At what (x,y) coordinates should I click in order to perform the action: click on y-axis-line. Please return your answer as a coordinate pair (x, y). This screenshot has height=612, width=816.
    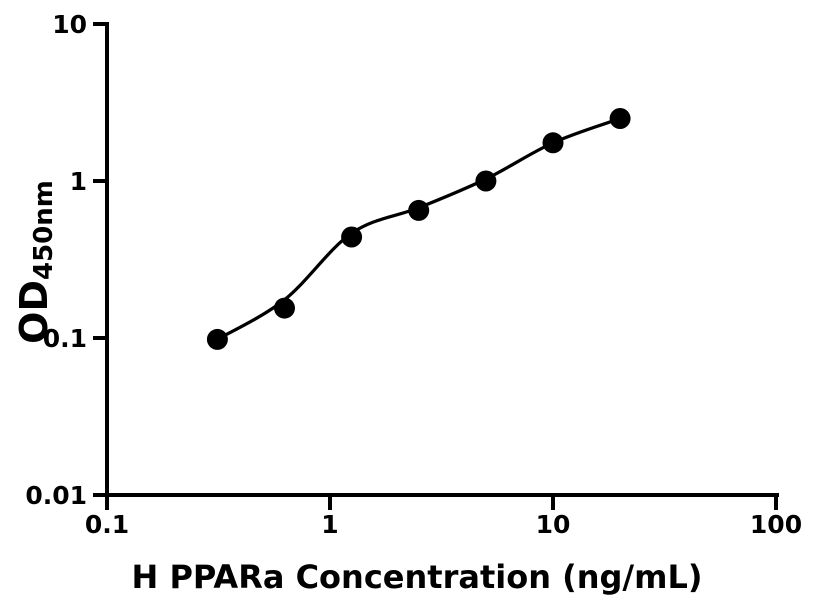
    Looking at the image, I should click on (107, 259).